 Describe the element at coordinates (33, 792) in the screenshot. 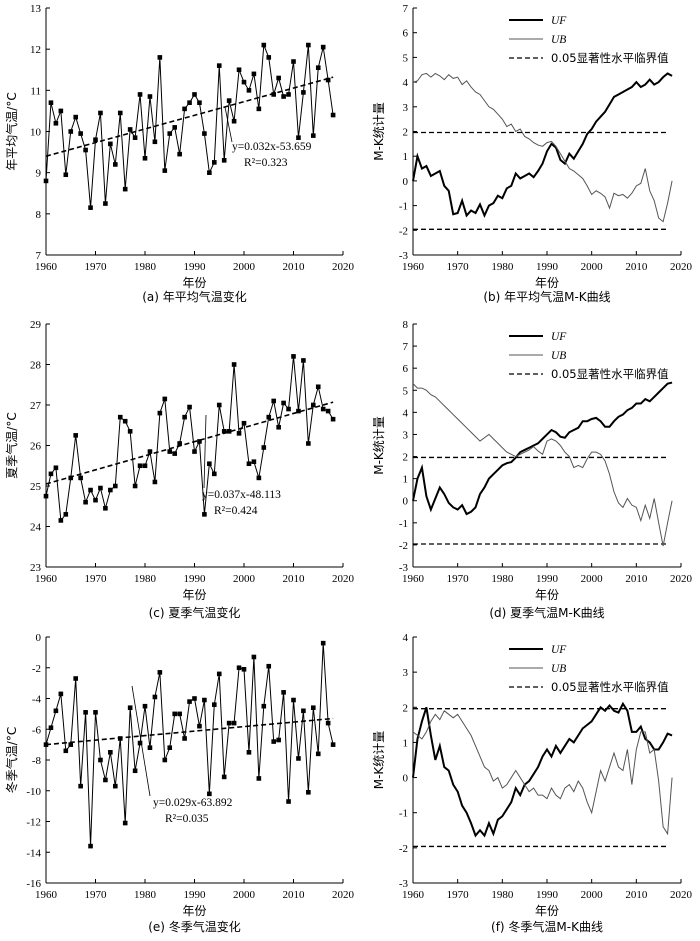

I see `y-tick-label: -10` at that location.